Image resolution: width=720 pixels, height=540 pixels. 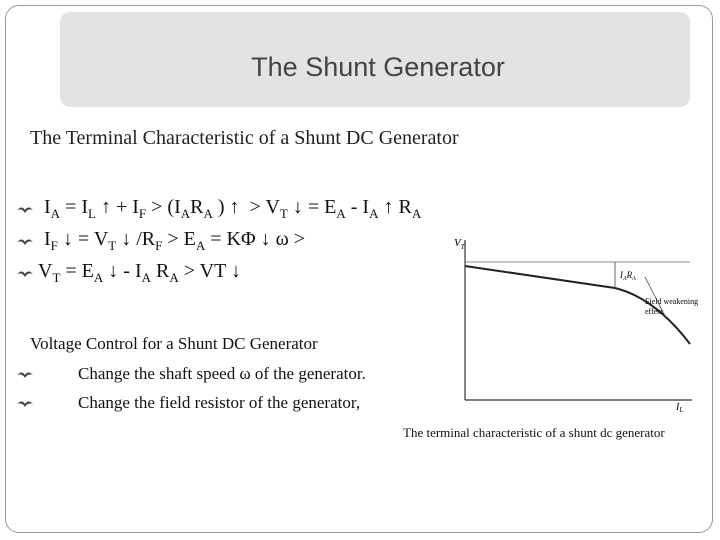 What do you see at coordinates (83, 239) in the screenshot?
I see `equation-text: ↓ = V` at bounding box center [83, 239].